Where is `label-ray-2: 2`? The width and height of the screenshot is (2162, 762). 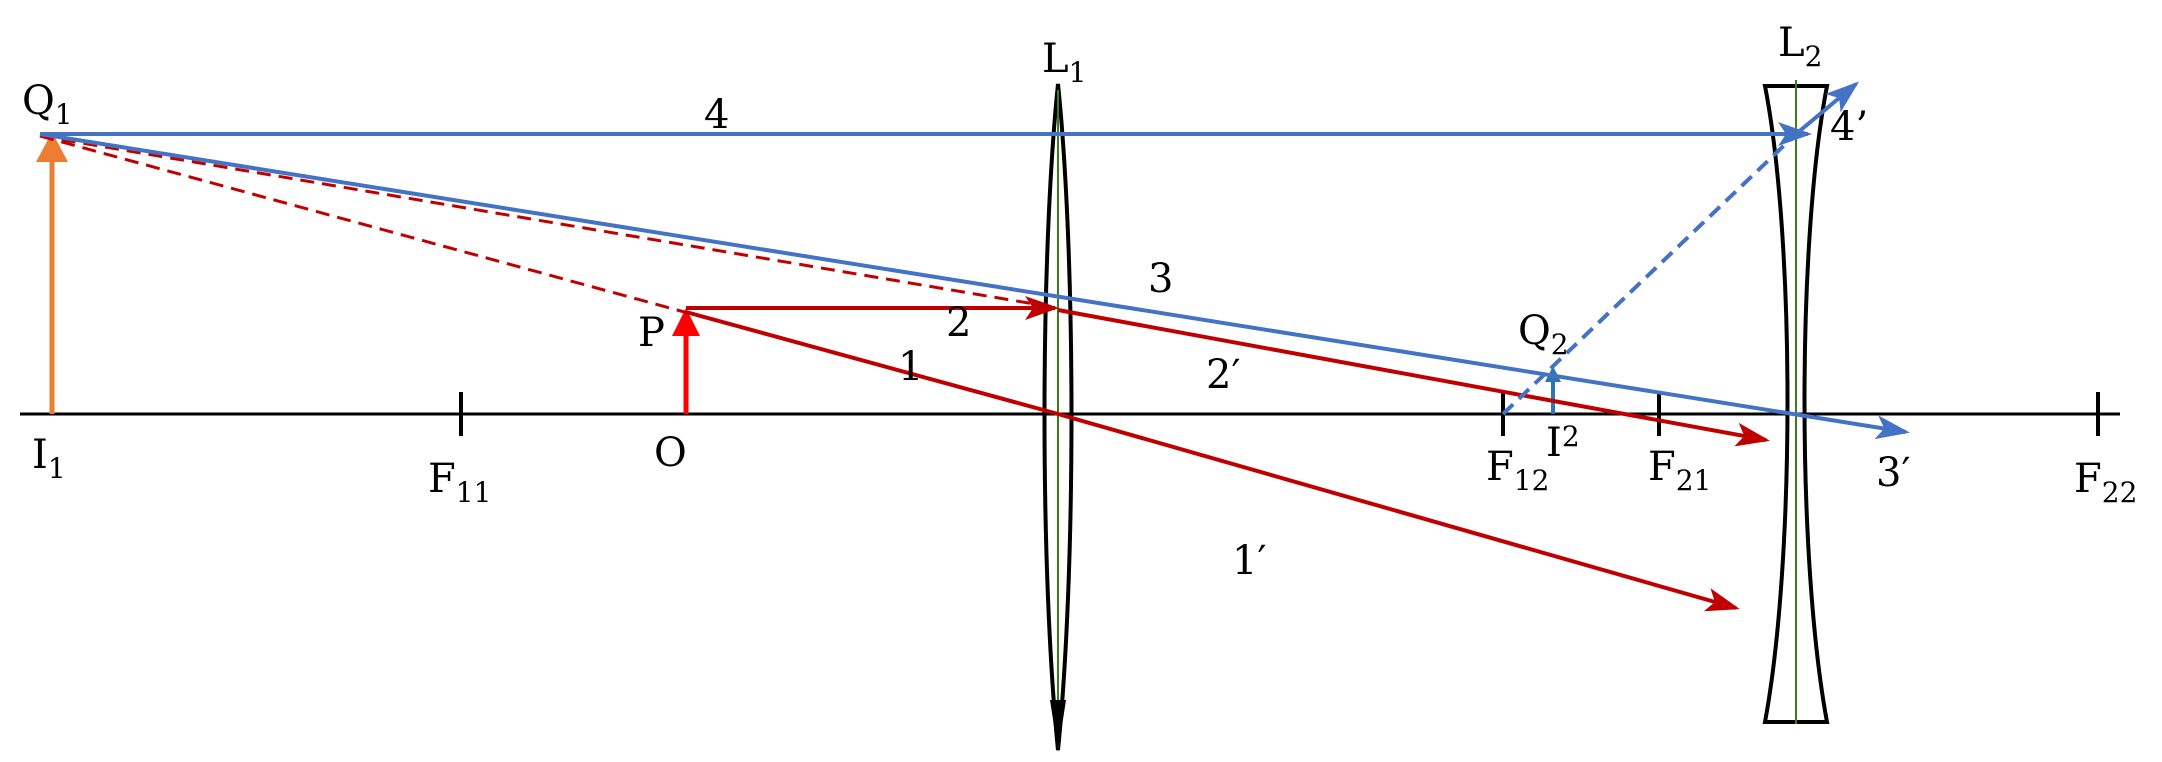 label-ray-2: 2 is located at coordinates (958, 323).